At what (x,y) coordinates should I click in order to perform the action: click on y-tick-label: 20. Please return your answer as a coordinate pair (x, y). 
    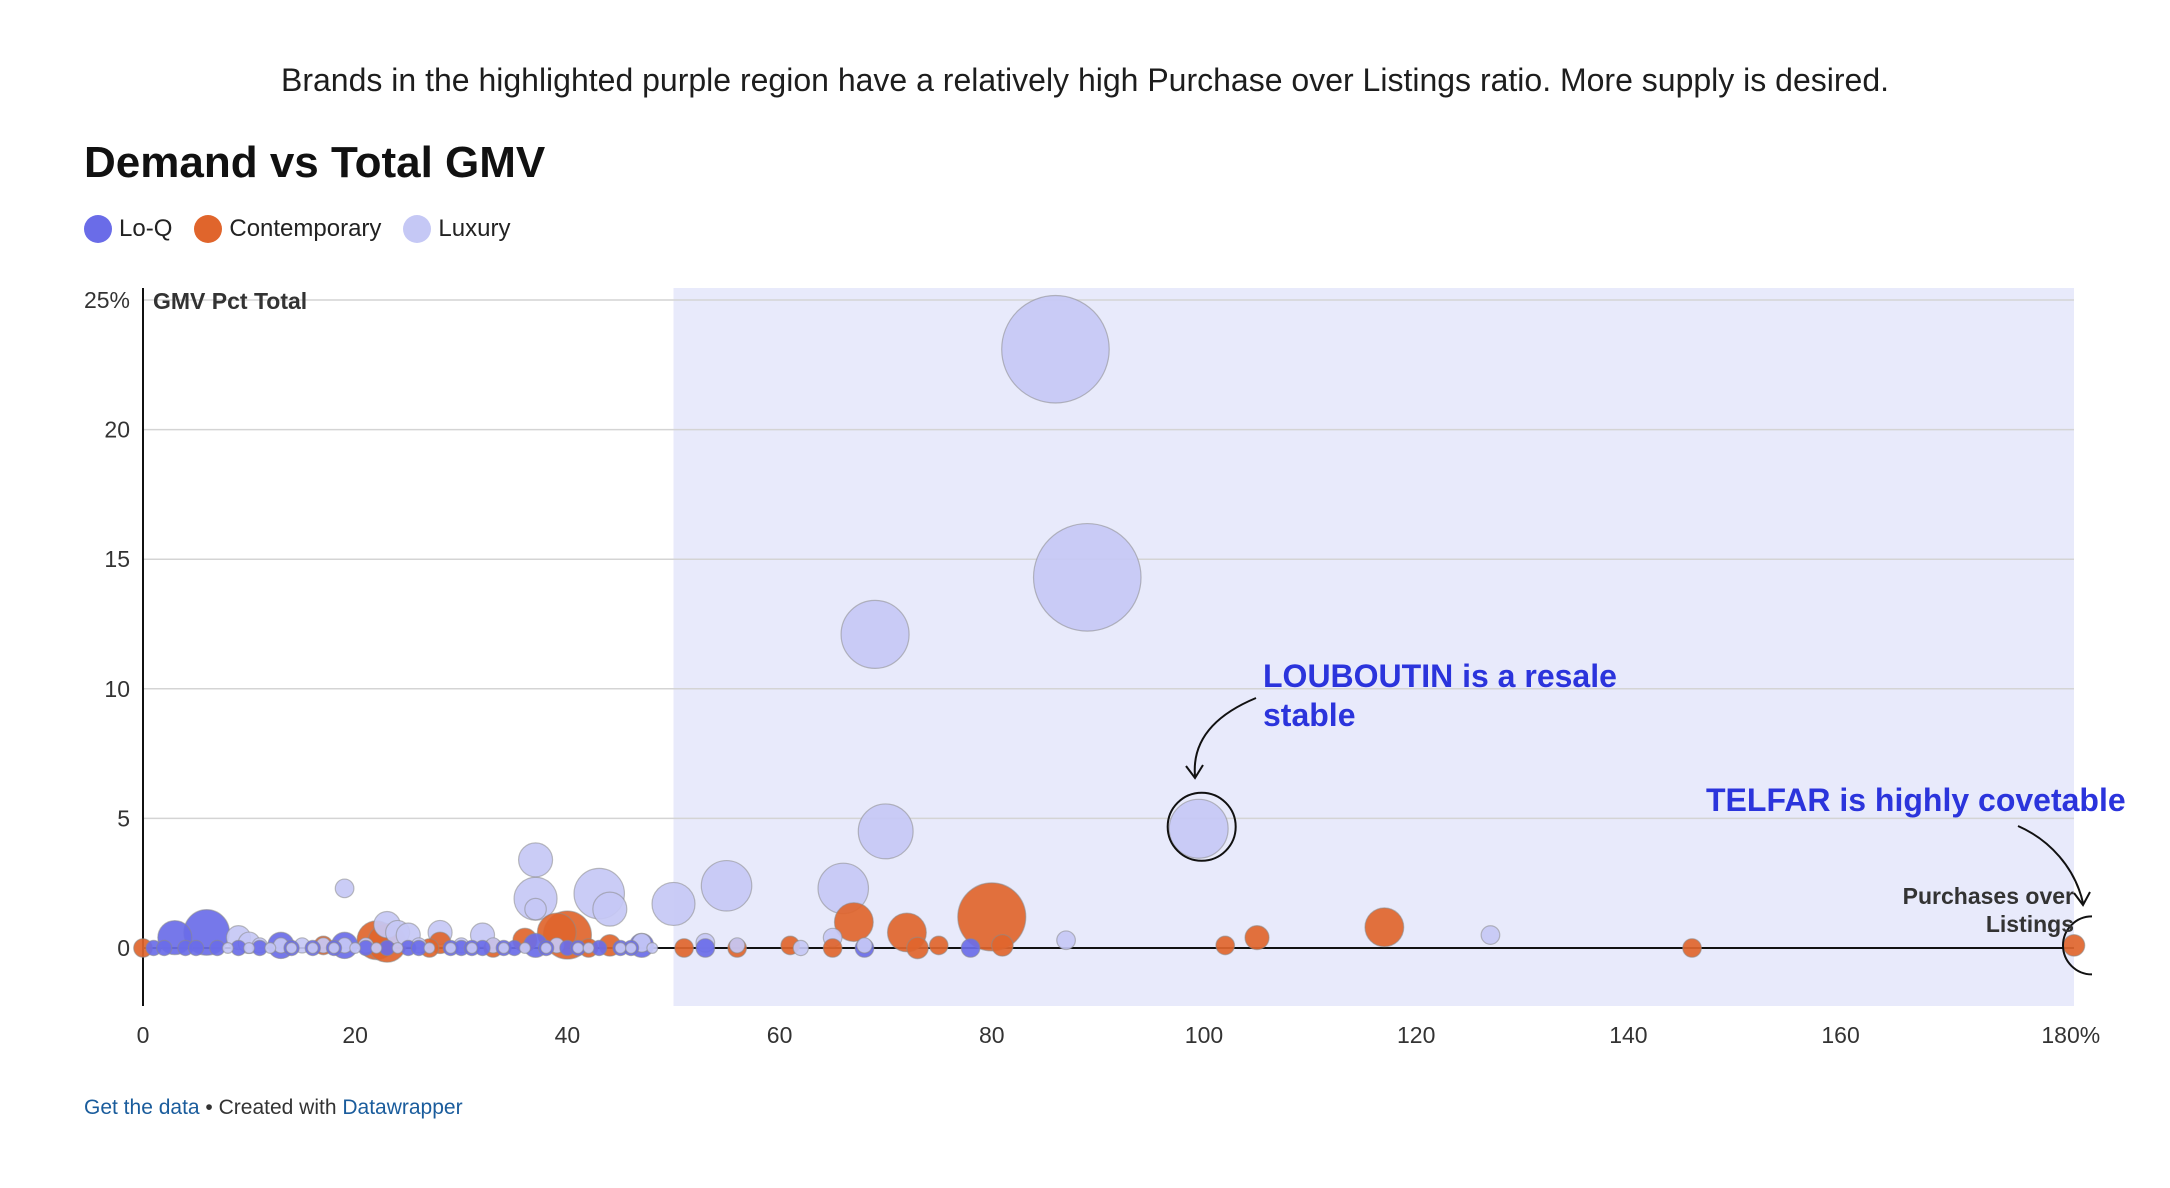
    Looking at the image, I should click on (117, 430).